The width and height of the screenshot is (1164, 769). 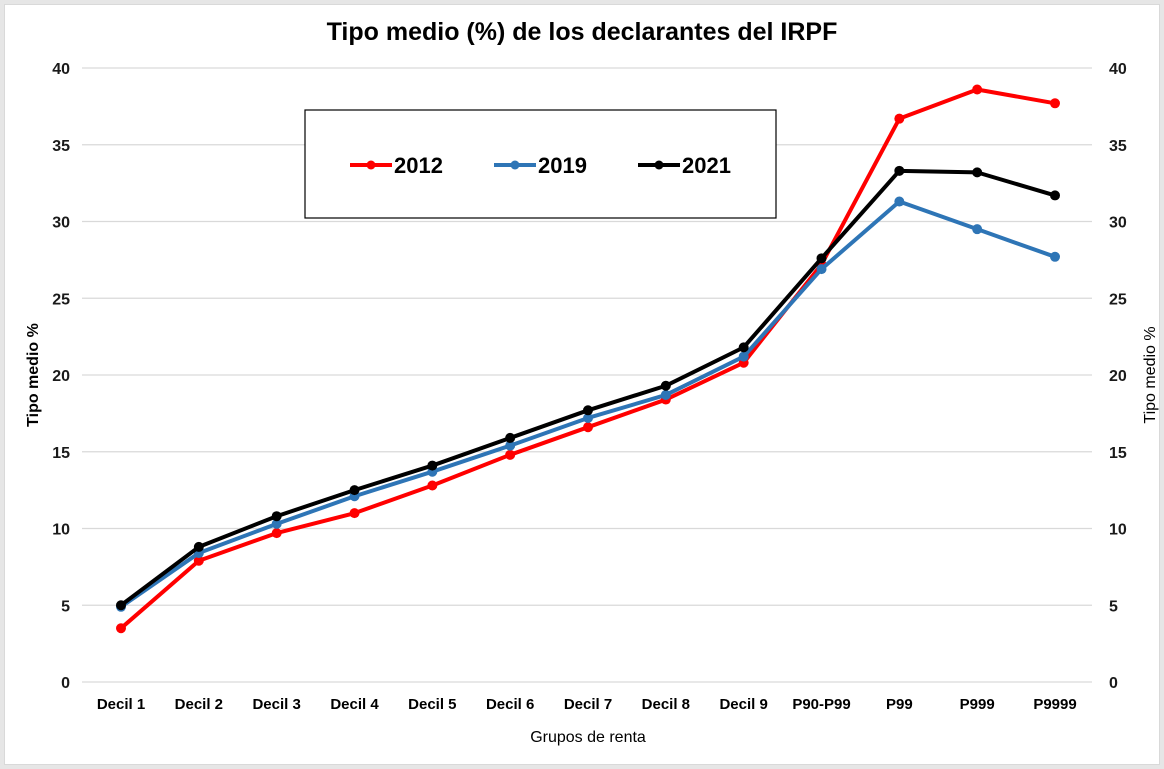 I want to click on x-tick-label: Decil 2, so click(x=199, y=704).